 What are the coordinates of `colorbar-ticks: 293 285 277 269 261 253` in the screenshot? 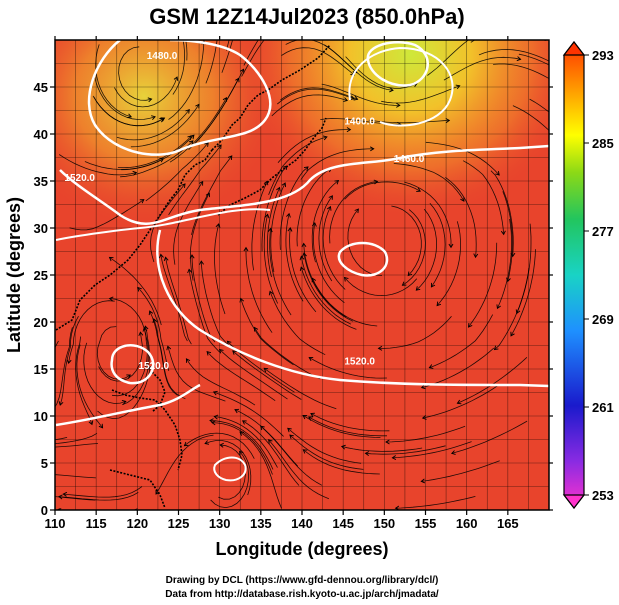 It's located at (599, 275).